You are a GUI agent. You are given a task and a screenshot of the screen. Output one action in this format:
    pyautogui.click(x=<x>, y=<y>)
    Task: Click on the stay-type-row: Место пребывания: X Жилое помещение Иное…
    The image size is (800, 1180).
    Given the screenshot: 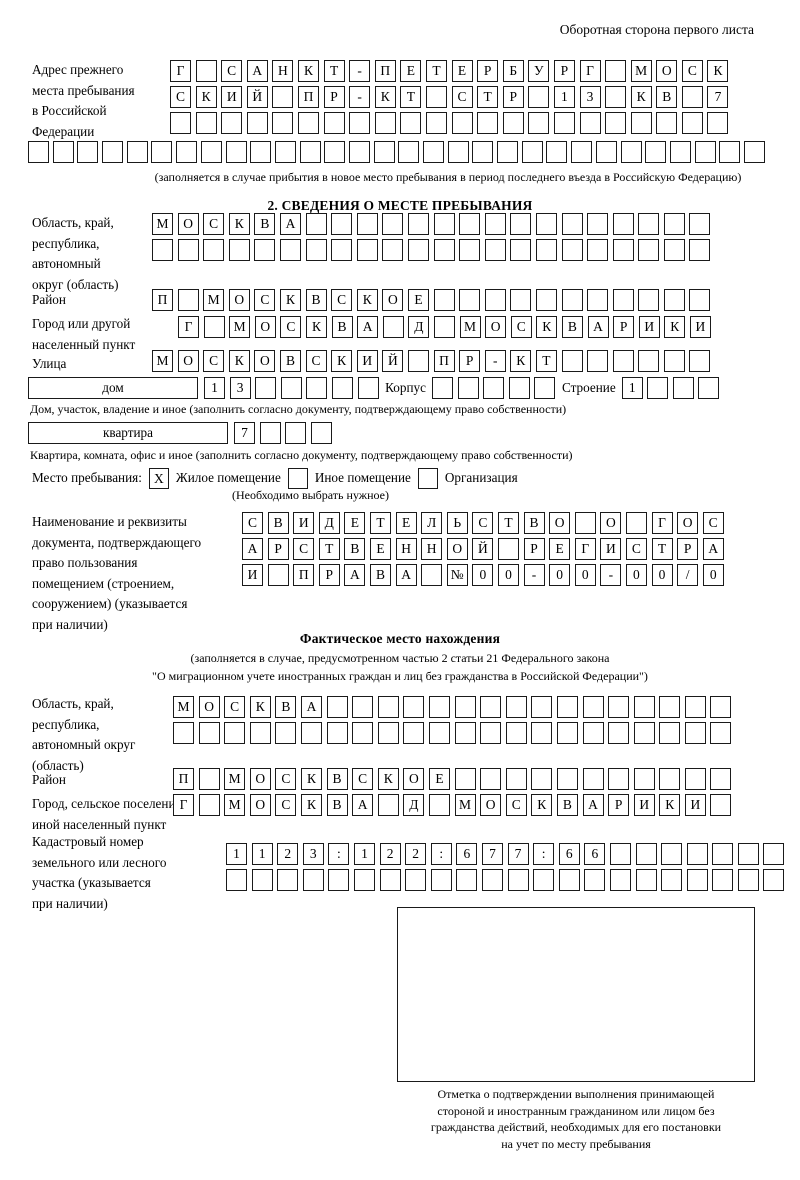 What is the action you would take?
    pyautogui.click(x=275, y=478)
    